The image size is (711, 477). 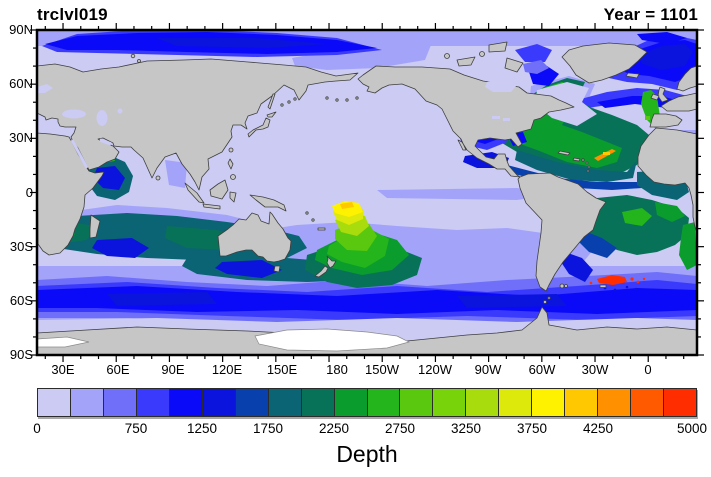 What do you see at coordinates (466, 121) in the screenshot?
I see `north-america` at bounding box center [466, 121].